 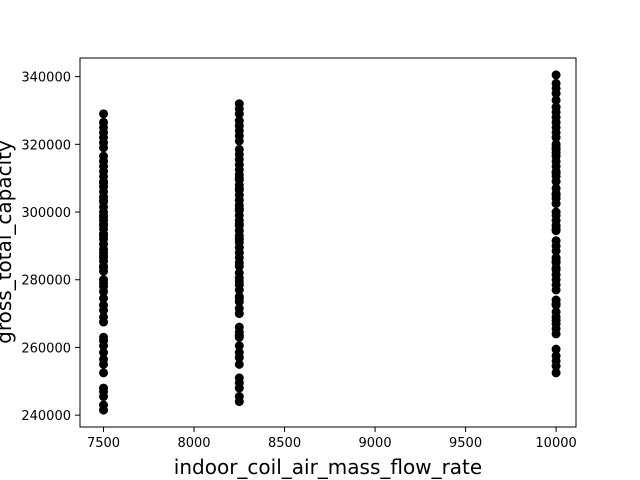 What do you see at coordinates (46, 145) in the screenshot?
I see `y-tick-label: 320000` at bounding box center [46, 145].